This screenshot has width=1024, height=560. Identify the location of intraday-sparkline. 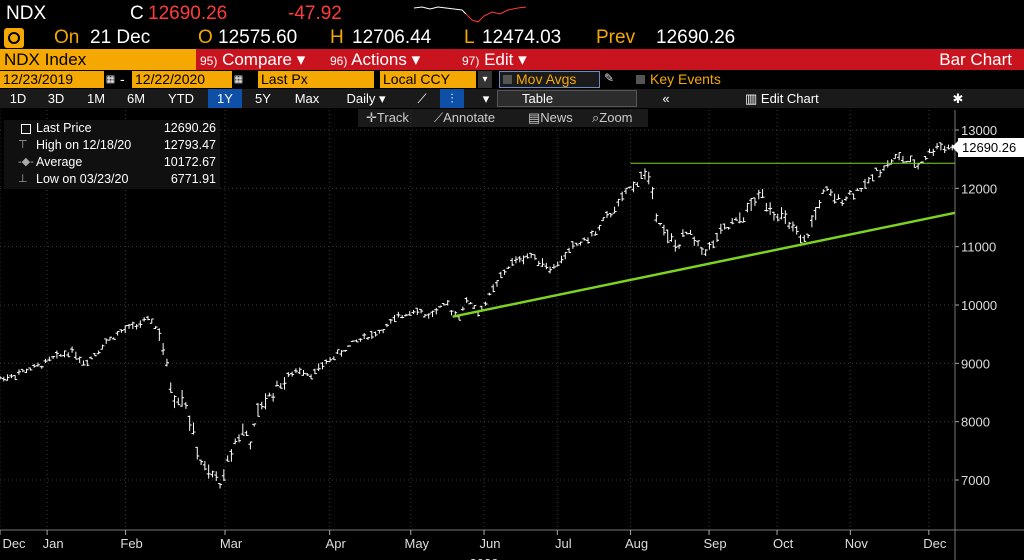
(470, 14).